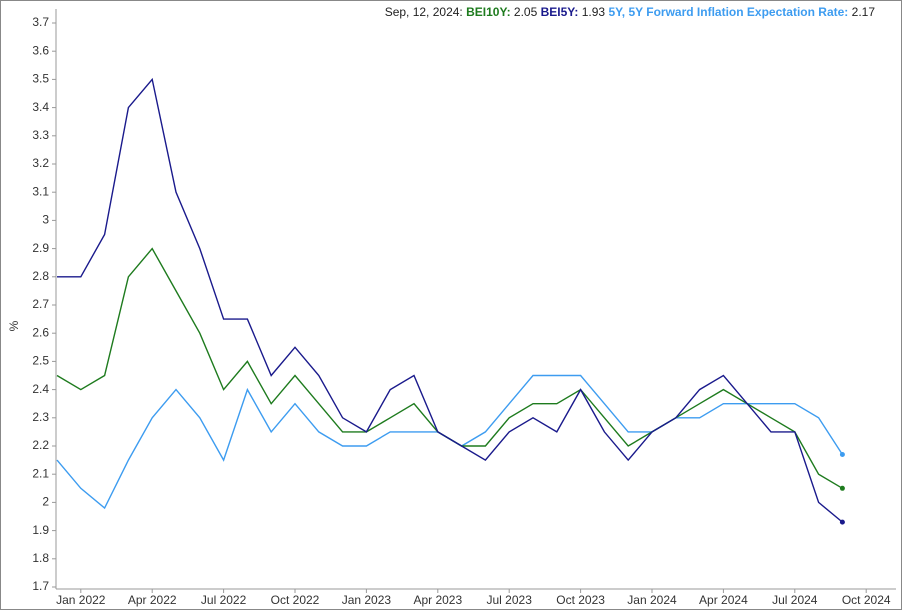  Describe the element at coordinates (863, 12) in the screenshot. I see `legend-value: 2.17` at that location.